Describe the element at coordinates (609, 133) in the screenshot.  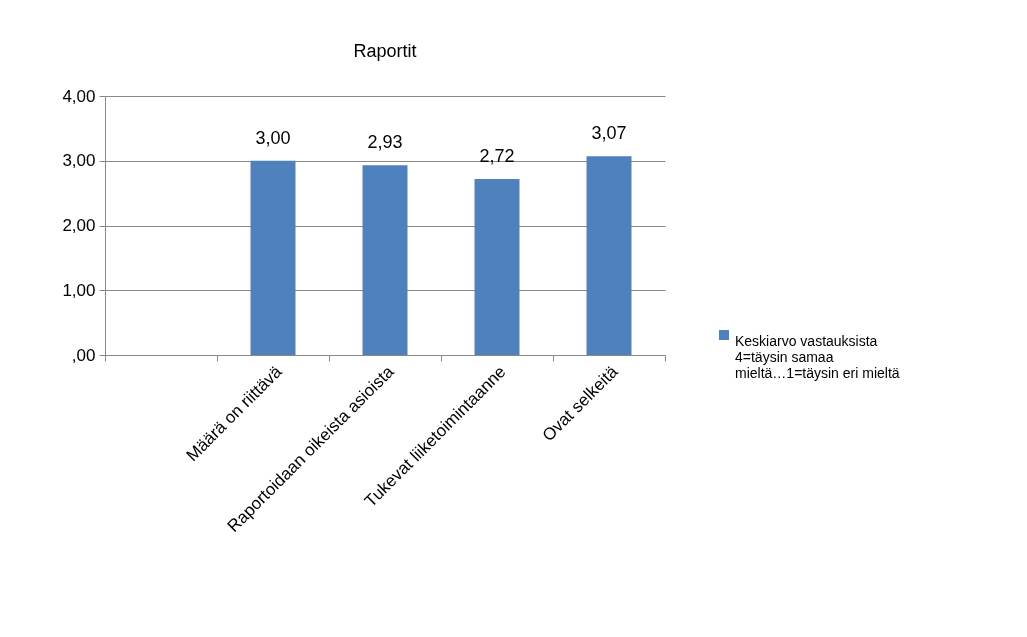
I see `data-label: 3,07` at that location.